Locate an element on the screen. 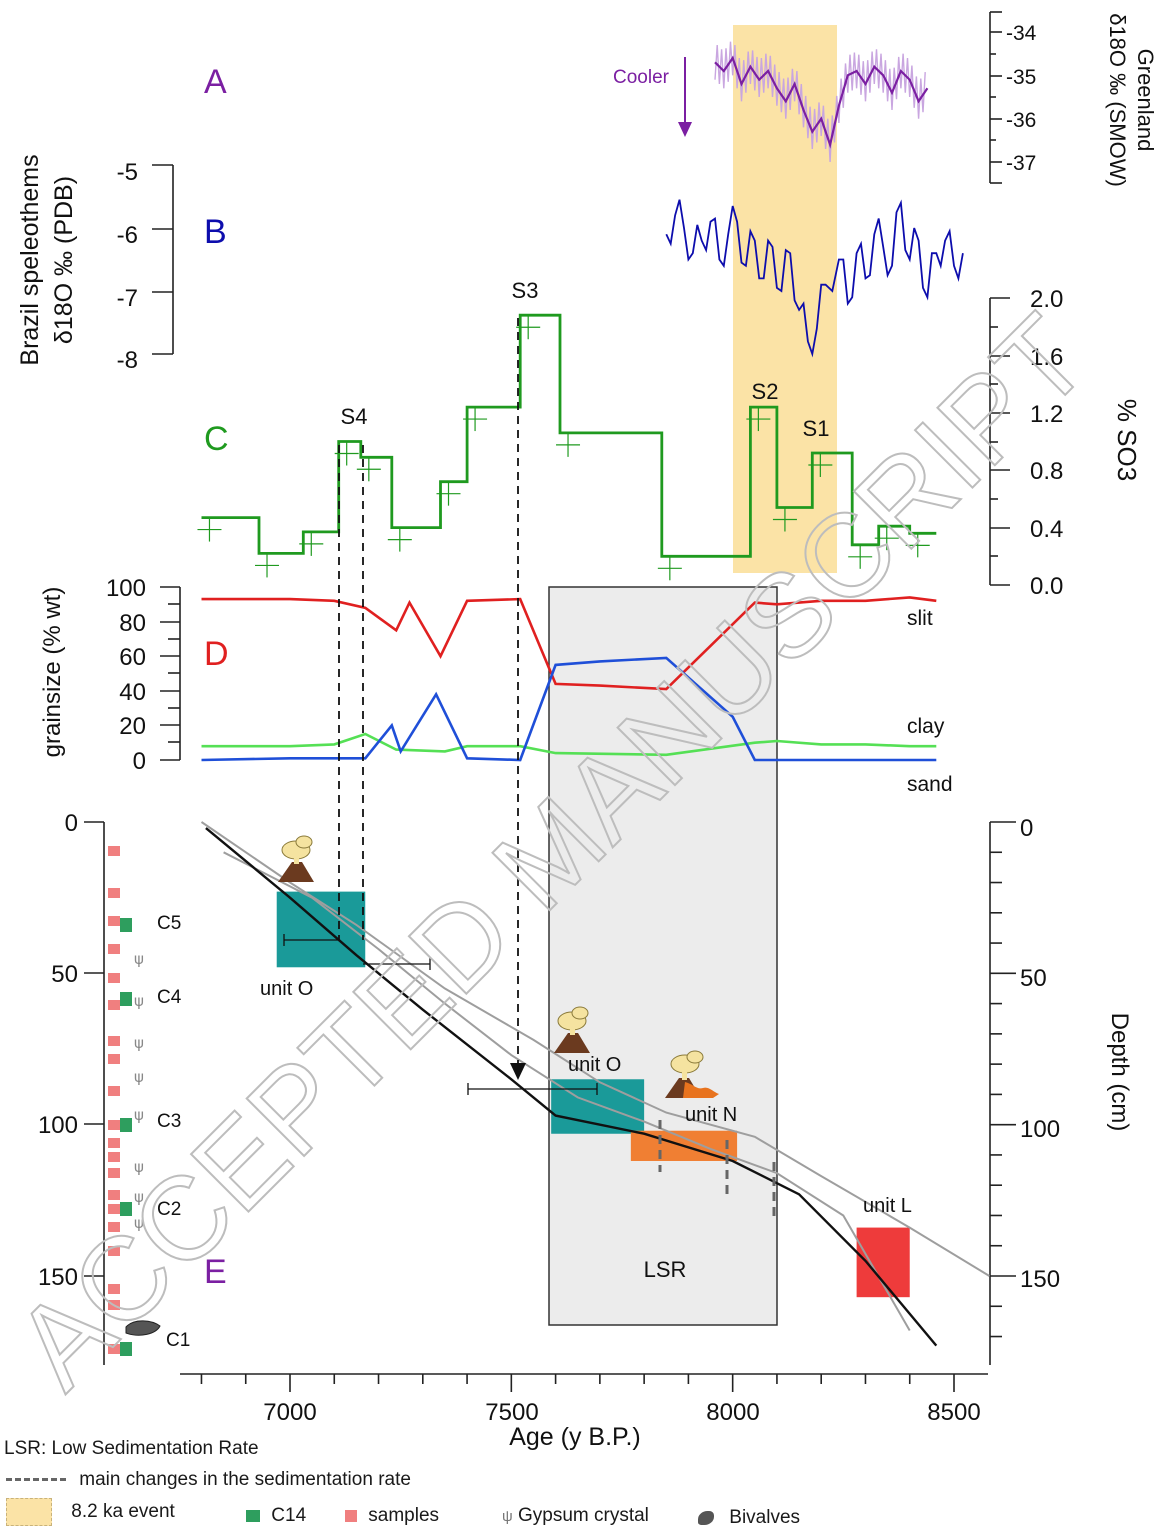 This screenshot has height=1533, width=1166. panel-label-e: E is located at coordinates (215, 1272).